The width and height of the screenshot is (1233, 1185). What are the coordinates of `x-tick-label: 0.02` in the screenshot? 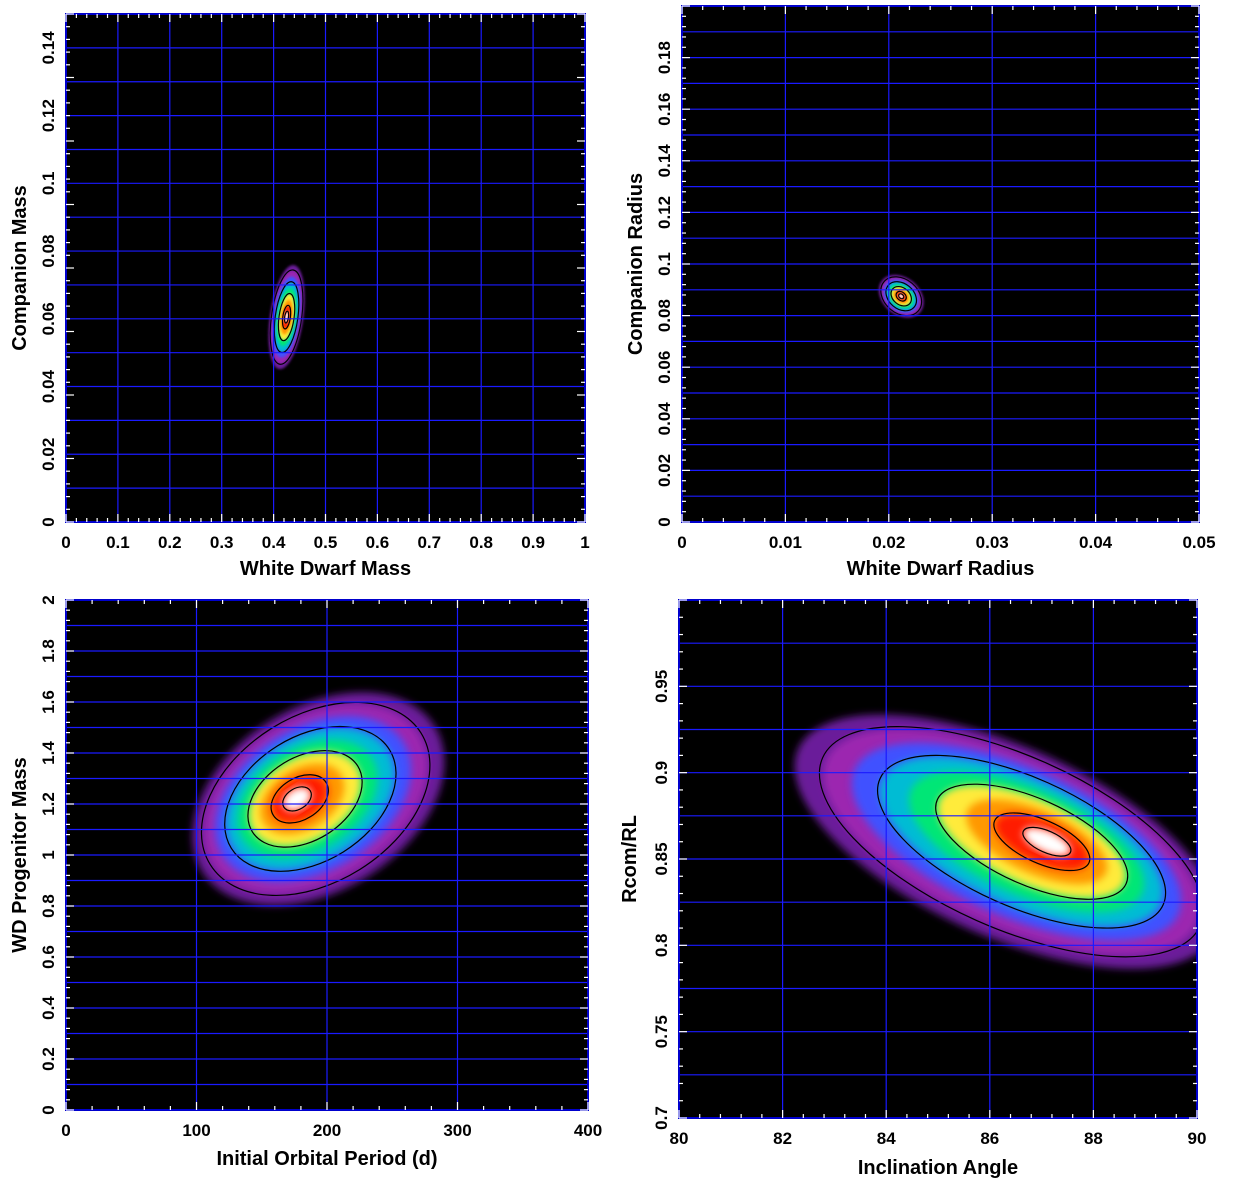 It's located at (888, 542).